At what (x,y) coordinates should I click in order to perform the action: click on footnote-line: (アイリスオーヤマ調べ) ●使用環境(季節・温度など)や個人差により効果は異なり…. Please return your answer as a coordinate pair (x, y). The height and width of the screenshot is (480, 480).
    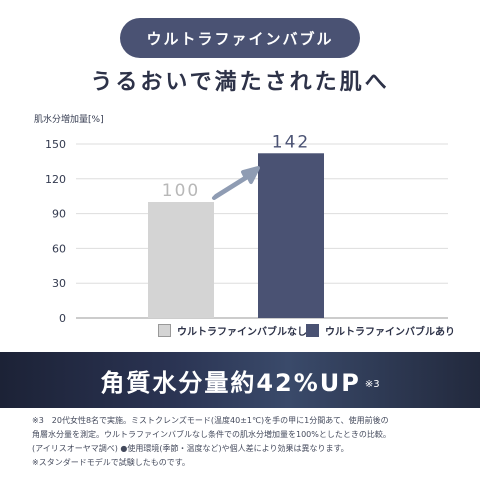
    Looking at the image, I should click on (190, 448).